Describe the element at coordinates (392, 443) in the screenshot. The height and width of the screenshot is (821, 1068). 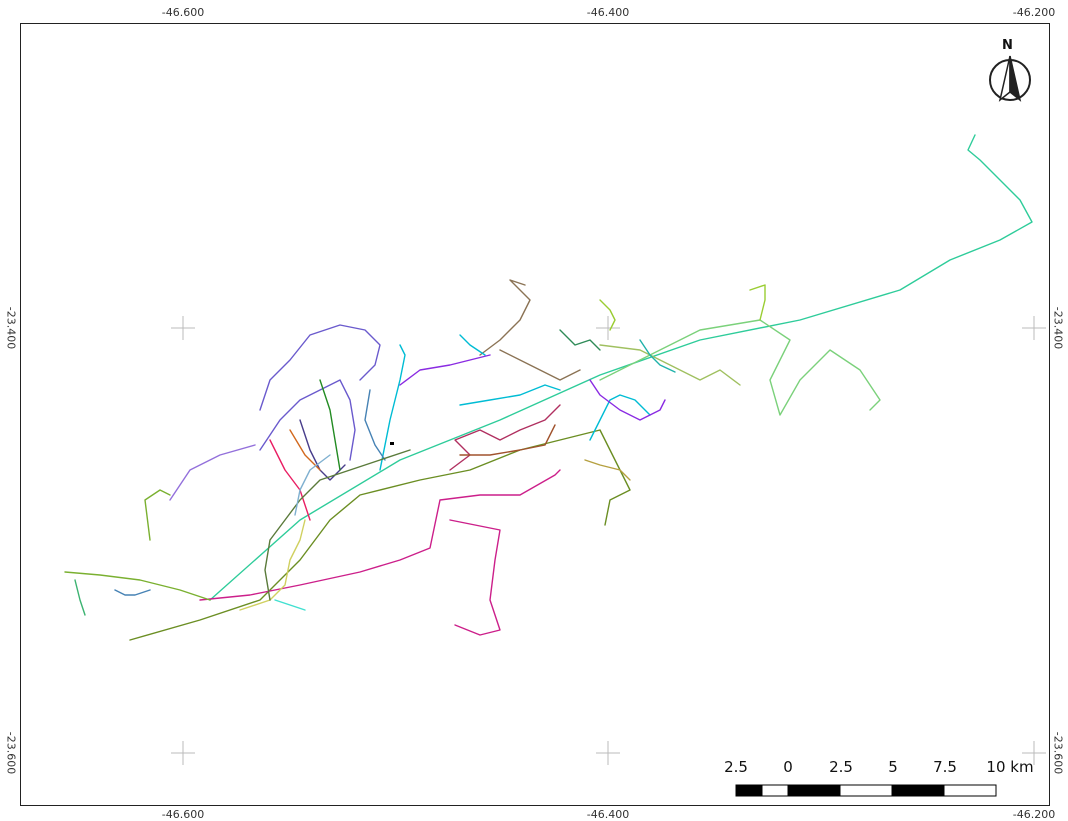
I see `point-marker` at that location.